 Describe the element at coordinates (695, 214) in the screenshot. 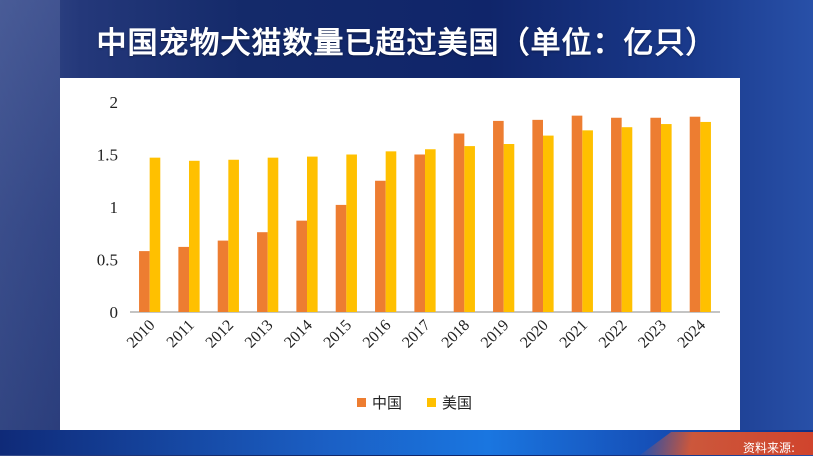

I see `bar-china-2024` at that location.